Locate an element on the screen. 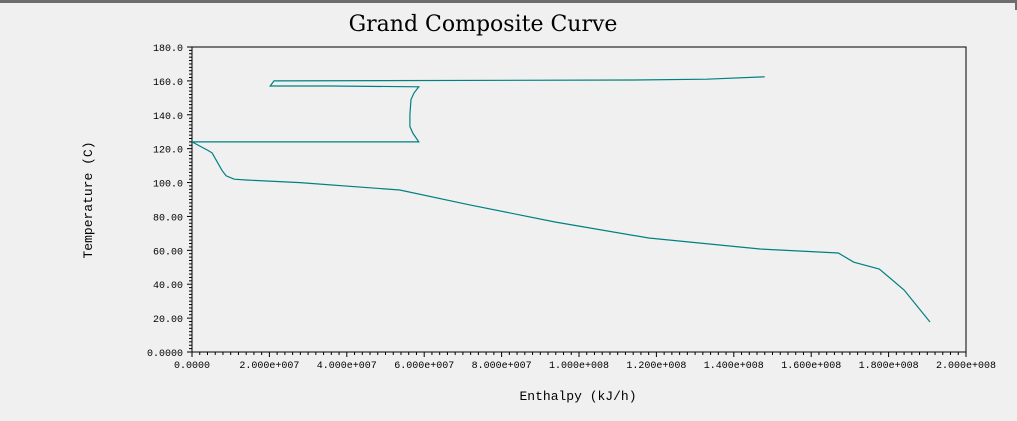  x-tick-label: 0.0000 is located at coordinates (192, 366).